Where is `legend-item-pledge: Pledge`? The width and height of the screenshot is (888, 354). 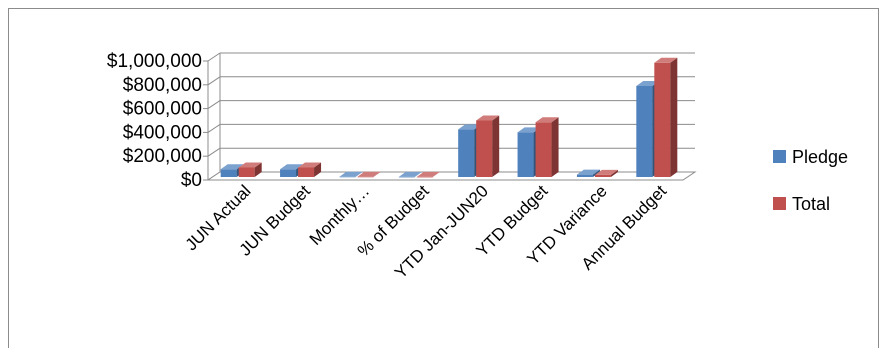 legend-item-pledge: Pledge is located at coordinates (810, 157).